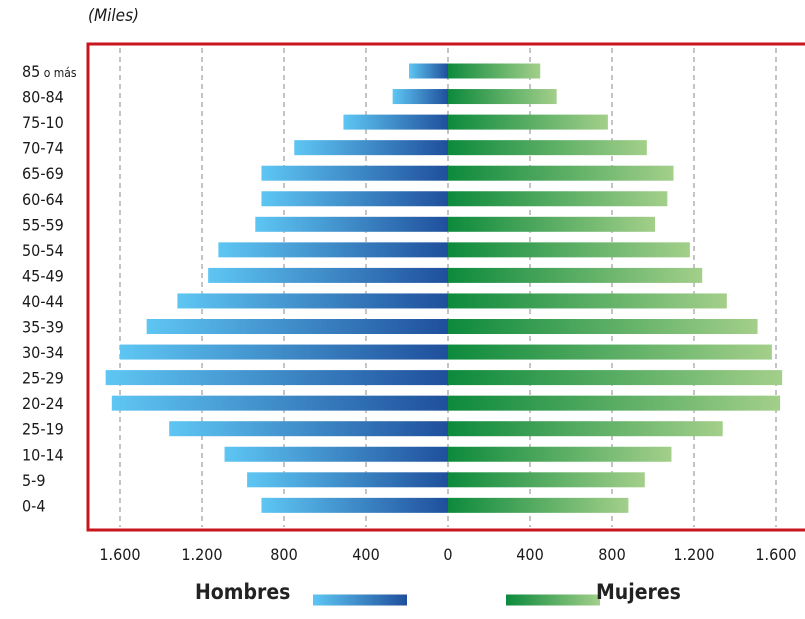 The width and height of the screenshot is (805, 619). I want to click on y-category-label: 40-44, so click(43, 301).